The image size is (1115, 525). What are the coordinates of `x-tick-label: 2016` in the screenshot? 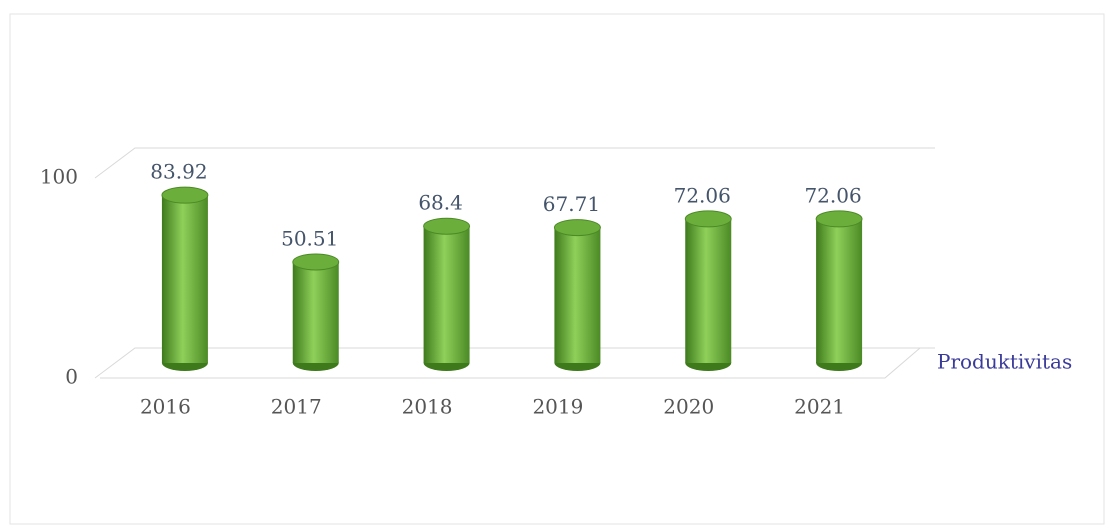 It's located at (165, 407).